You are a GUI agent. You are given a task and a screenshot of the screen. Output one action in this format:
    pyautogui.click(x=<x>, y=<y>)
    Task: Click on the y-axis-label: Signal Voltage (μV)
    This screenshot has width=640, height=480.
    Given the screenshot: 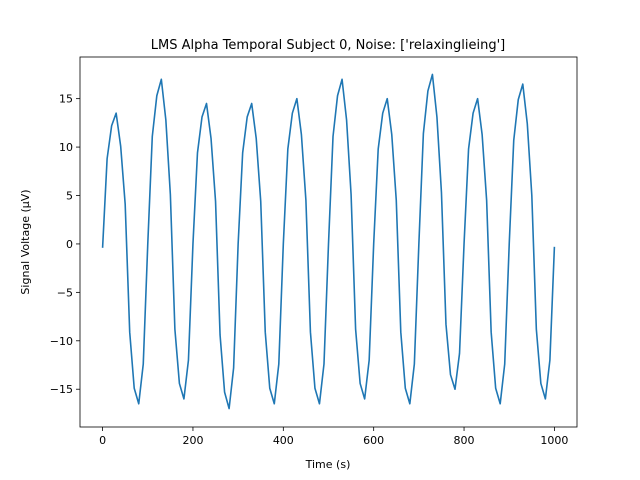 What is the action you would take?
    pyautogui.click(x=25, y=241)
    